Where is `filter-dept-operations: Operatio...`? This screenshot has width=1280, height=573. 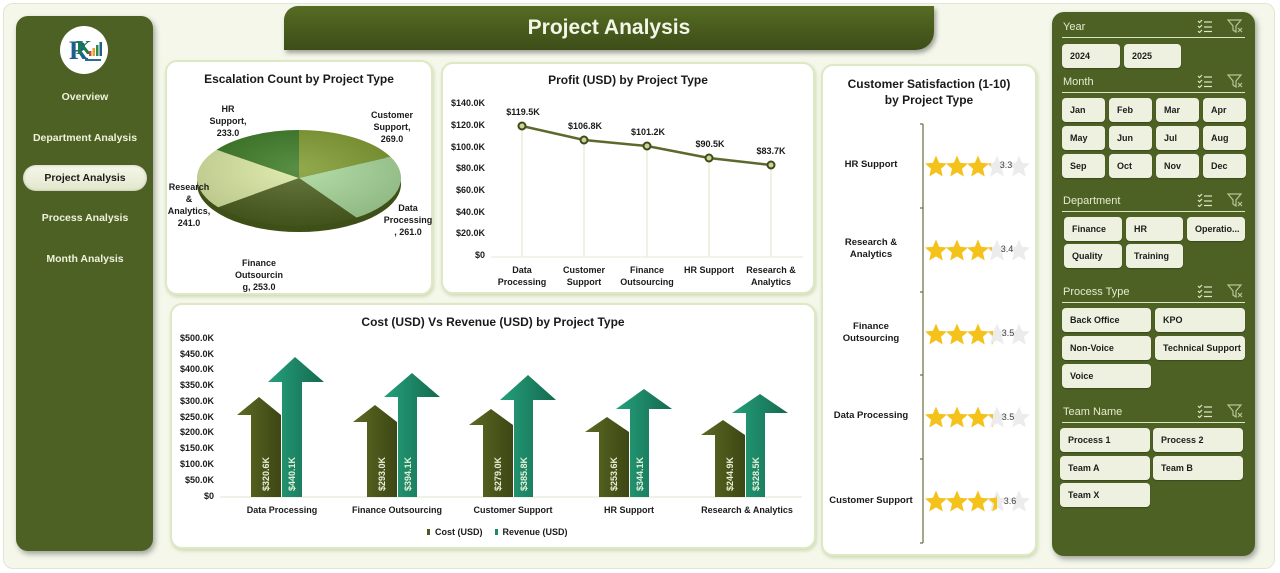
filter-dept-operations: Operatio... is located at coordinates (1216, 229).